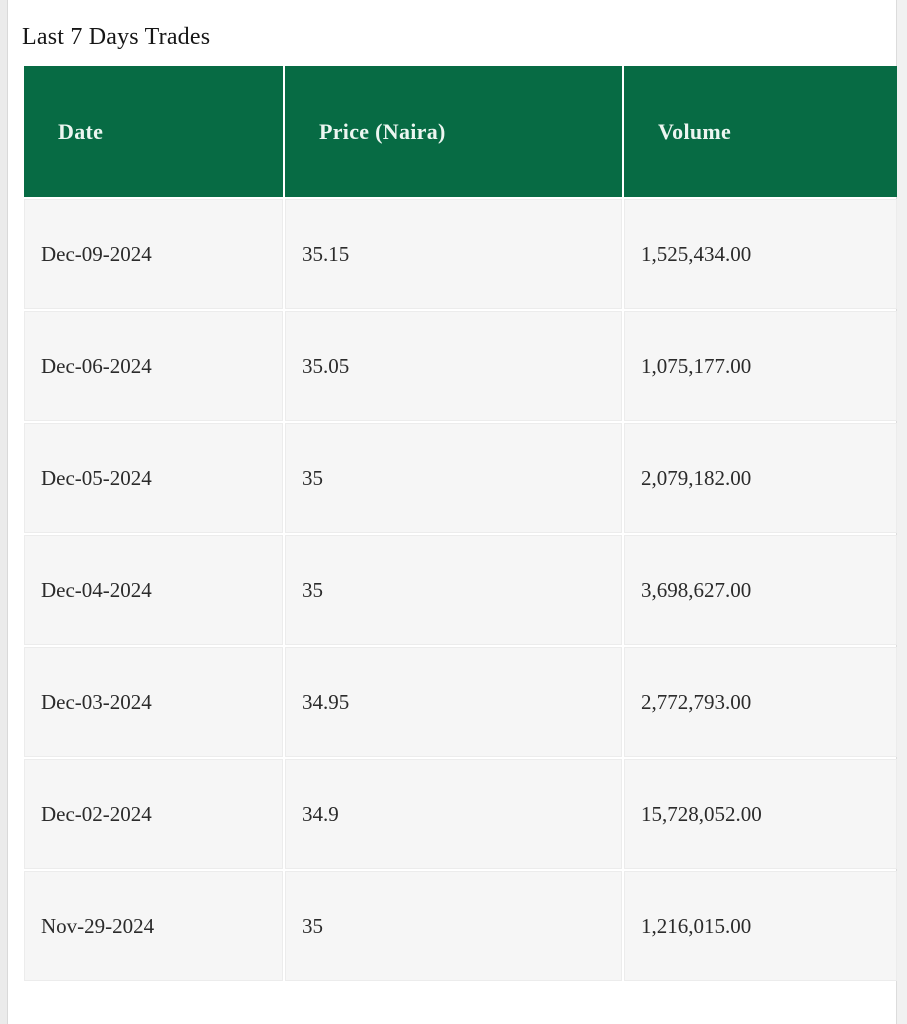 The width and height of the screenshot is (907, 1024). Describe the element at coordinates (153, 131) in the screenshot. I see `col-header-date: Date` at that location.